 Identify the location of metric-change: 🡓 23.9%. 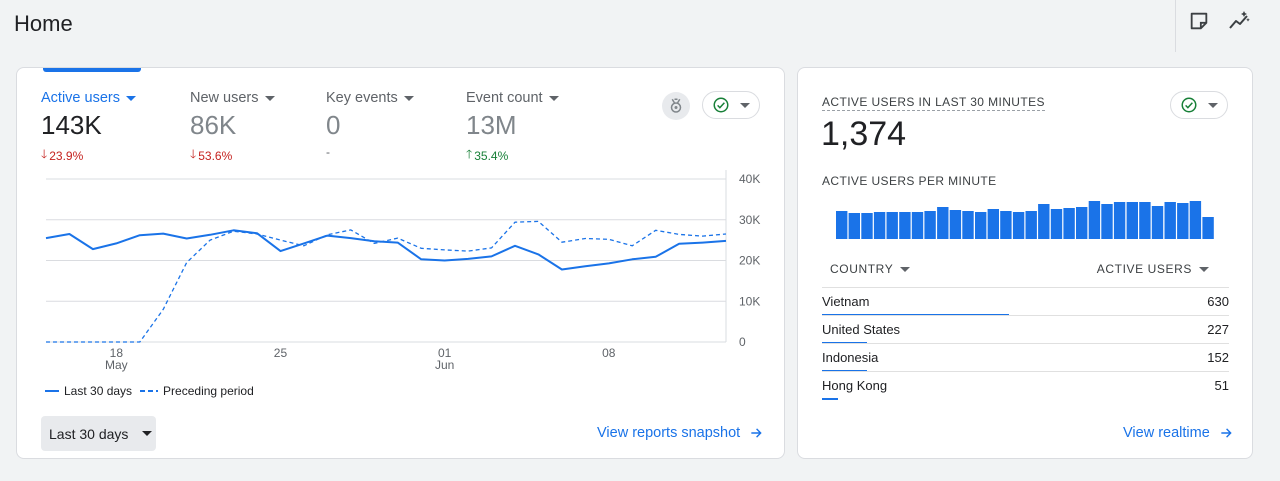
(88, 155).